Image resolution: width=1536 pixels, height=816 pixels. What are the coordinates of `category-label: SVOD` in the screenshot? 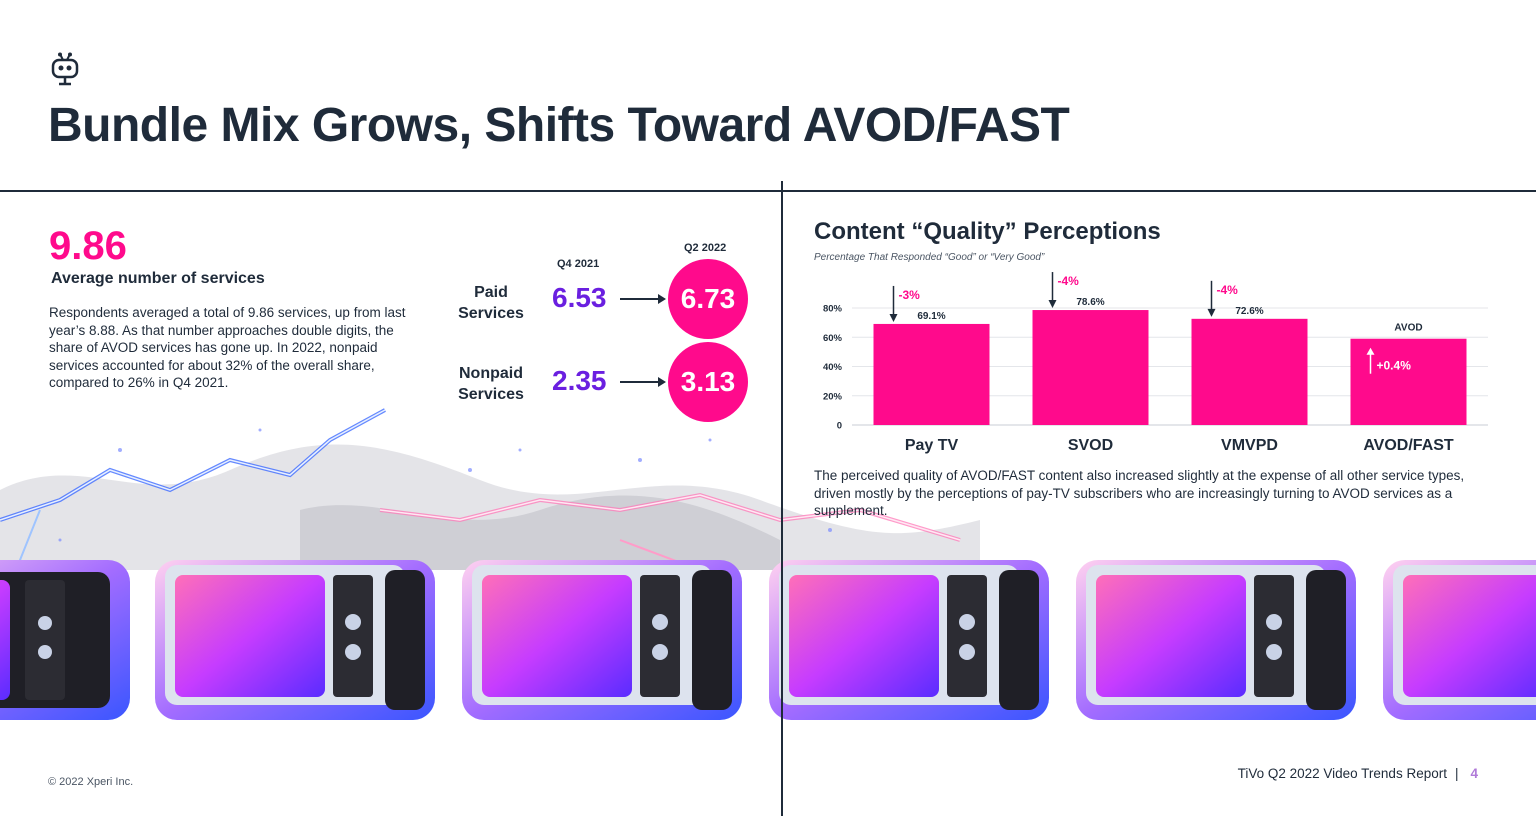 It's located at (1090, 445).